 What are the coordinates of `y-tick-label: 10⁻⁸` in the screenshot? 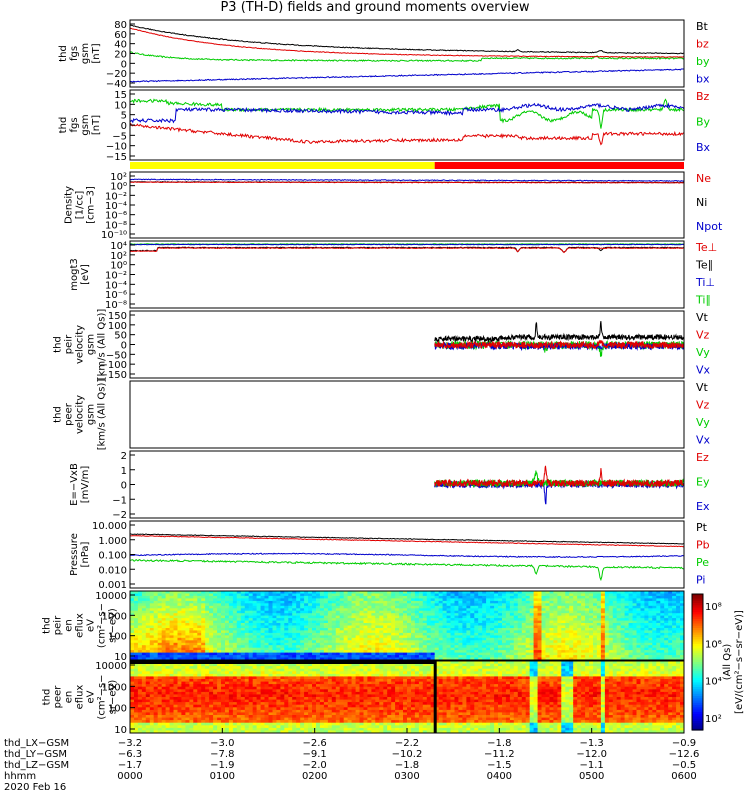 It's located at (116, 225).